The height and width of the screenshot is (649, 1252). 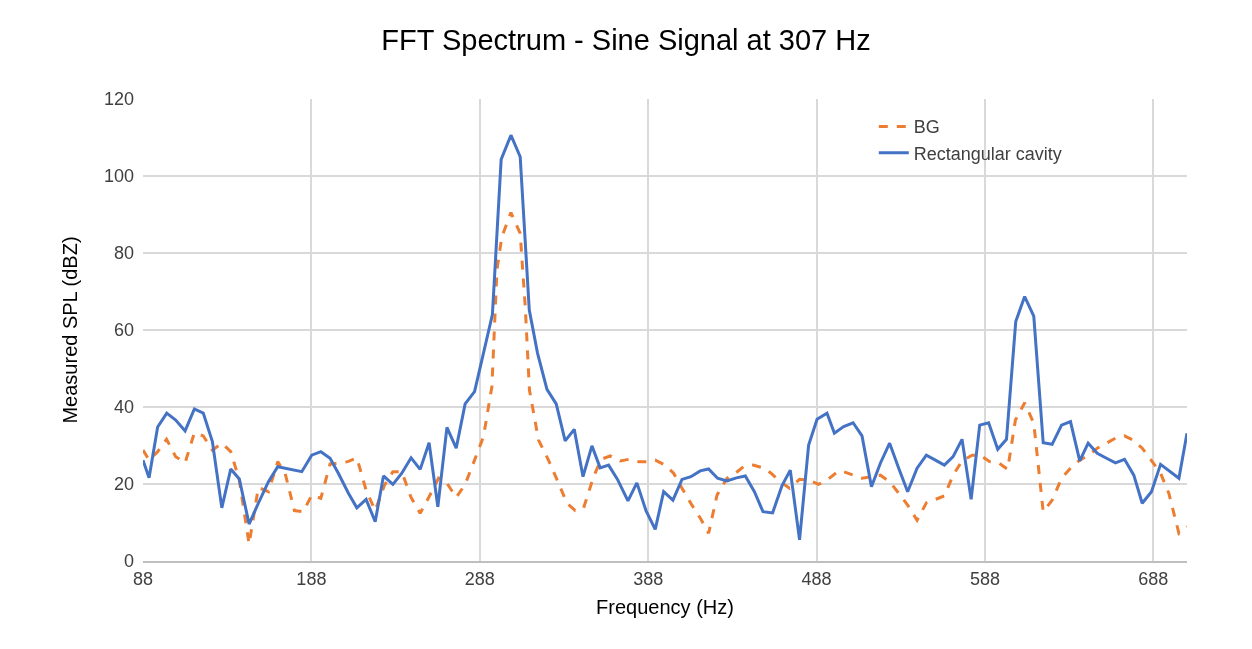 I want to click on x-tick-label: 388, so click(x=648, y=578).